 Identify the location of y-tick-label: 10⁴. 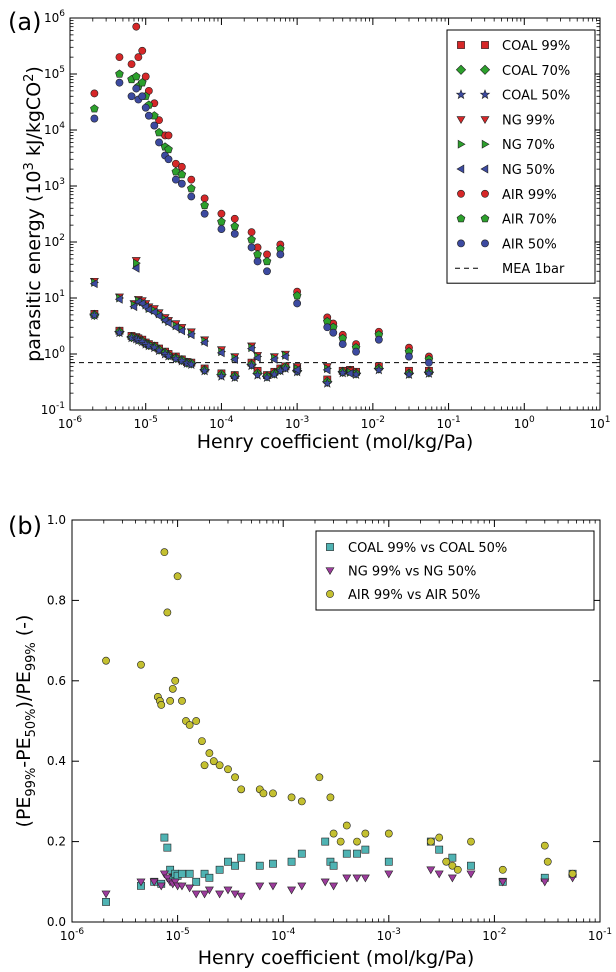
(54, 129).